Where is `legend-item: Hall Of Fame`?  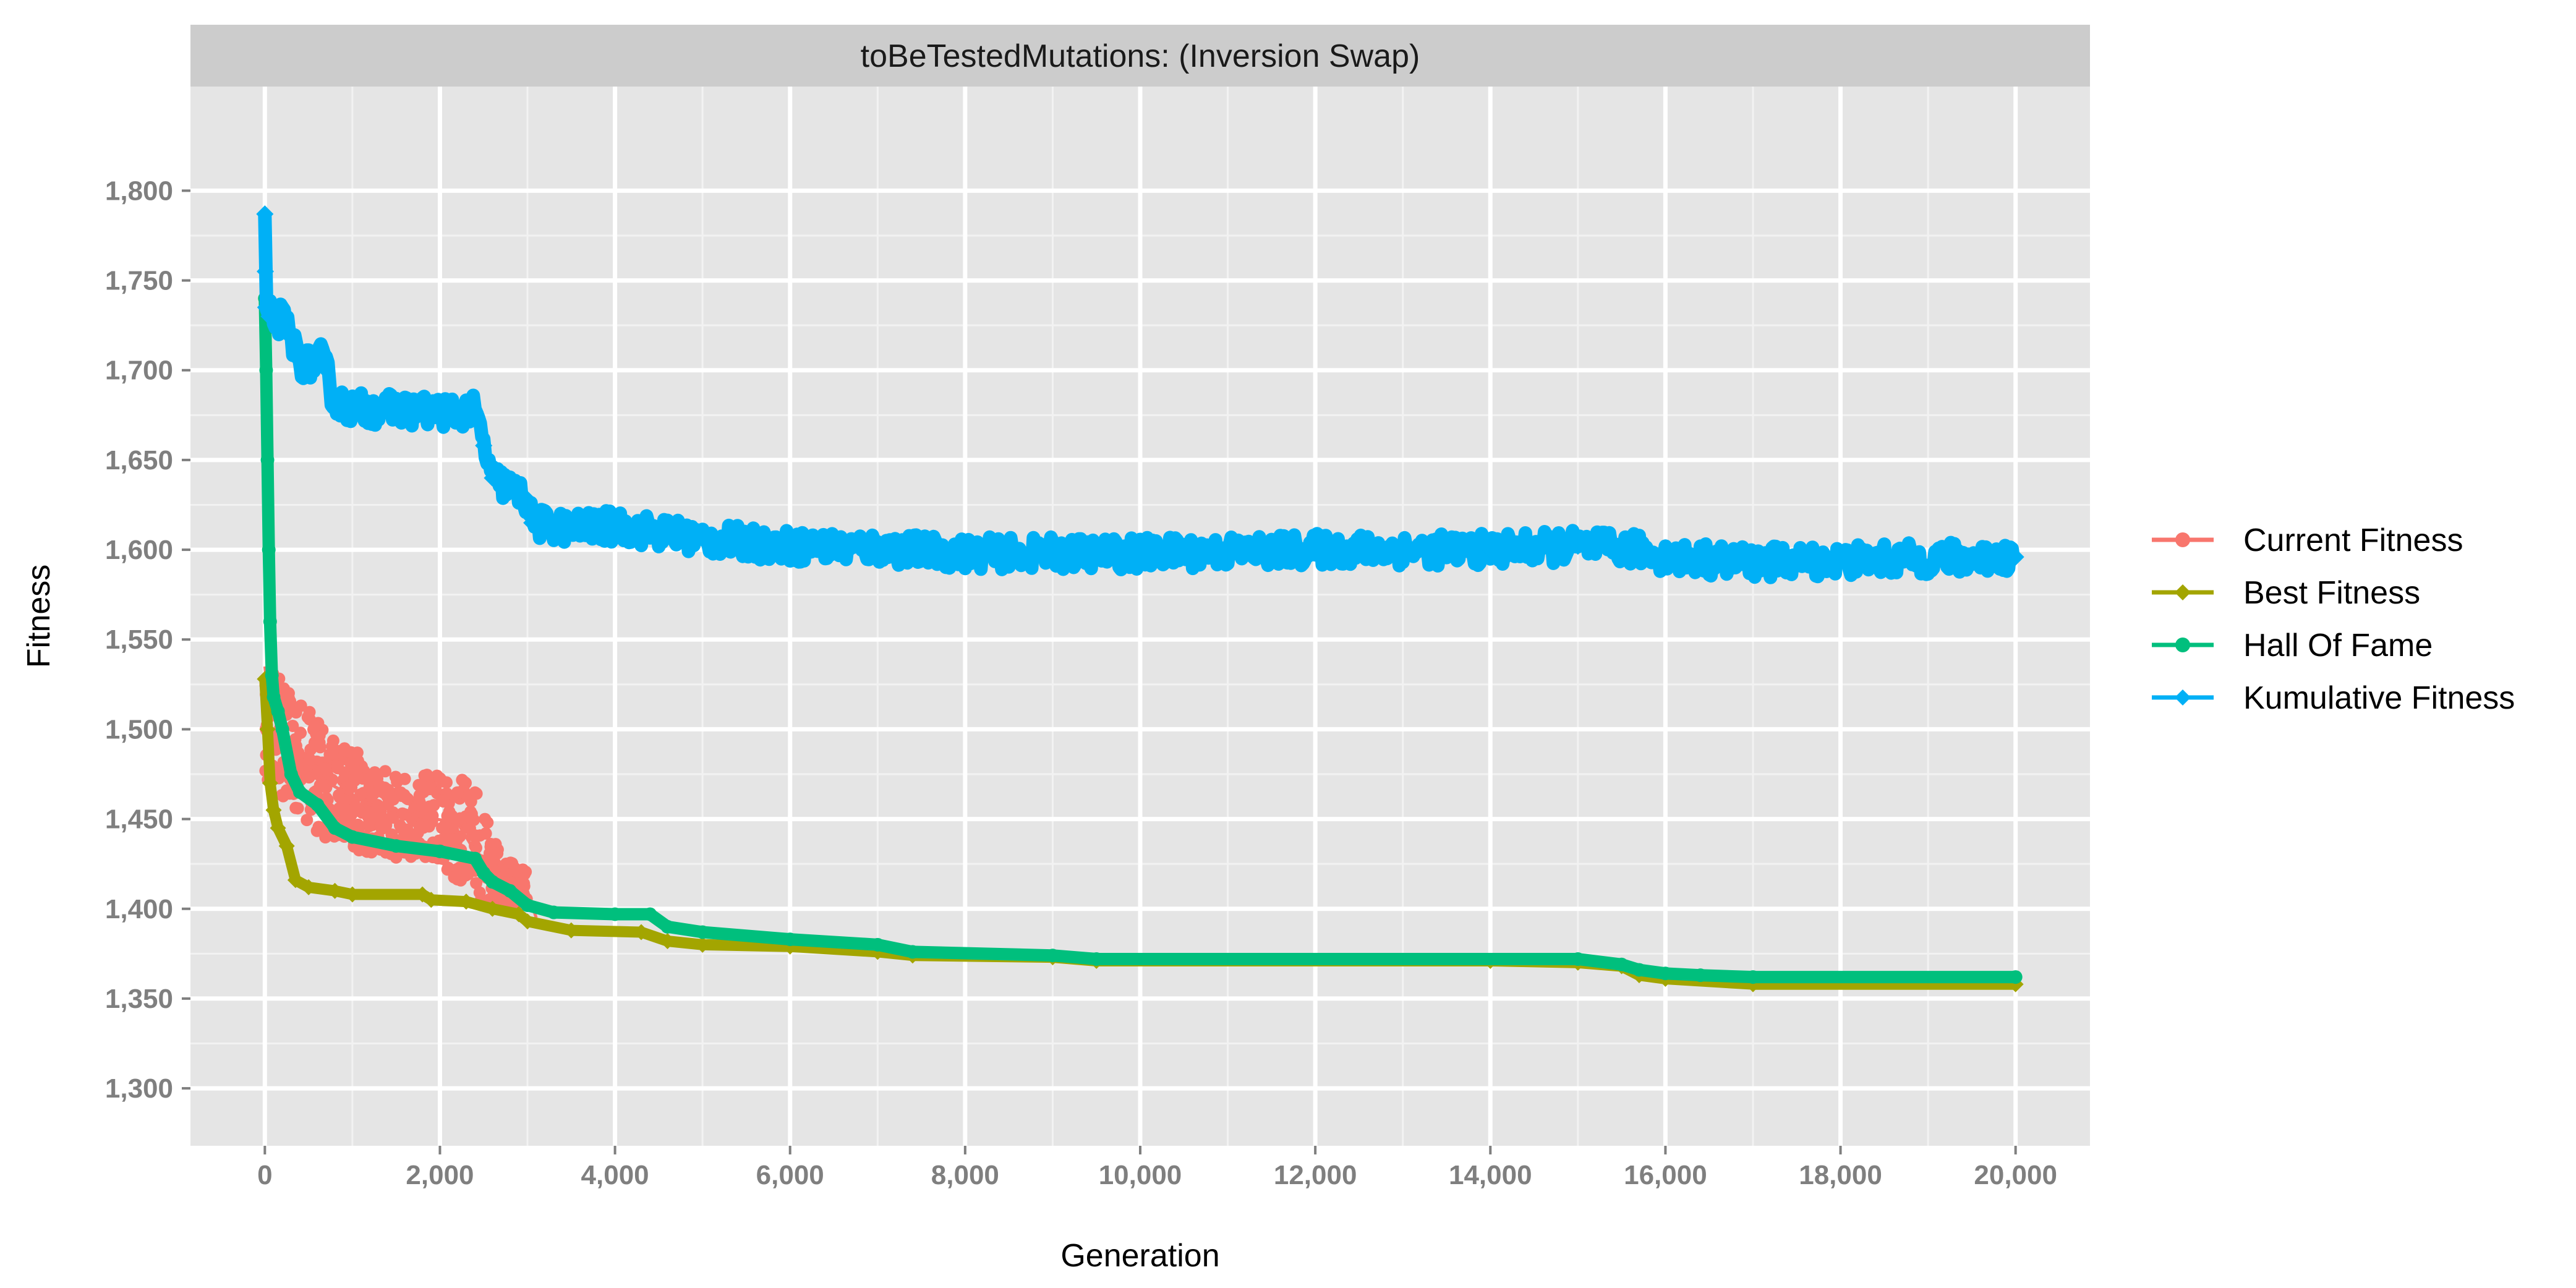
legend-item: Hall Of Fame is located at coordinates (2292, 645).